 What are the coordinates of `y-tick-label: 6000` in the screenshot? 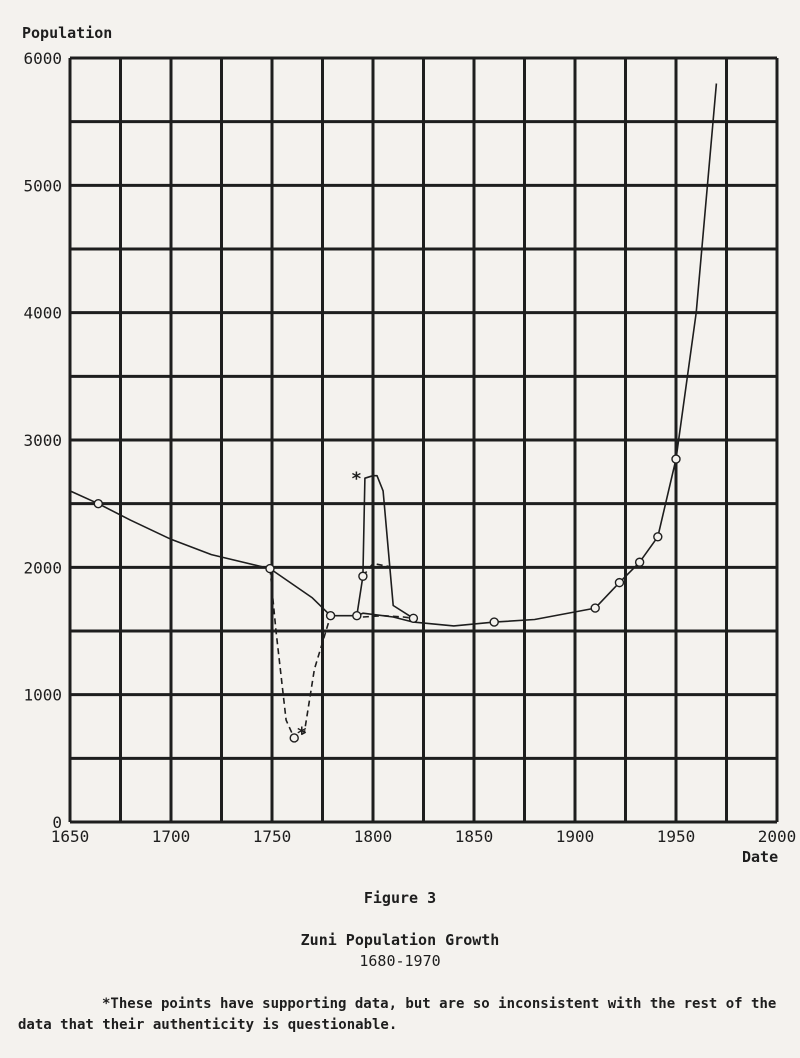 It's located at (42, 58).